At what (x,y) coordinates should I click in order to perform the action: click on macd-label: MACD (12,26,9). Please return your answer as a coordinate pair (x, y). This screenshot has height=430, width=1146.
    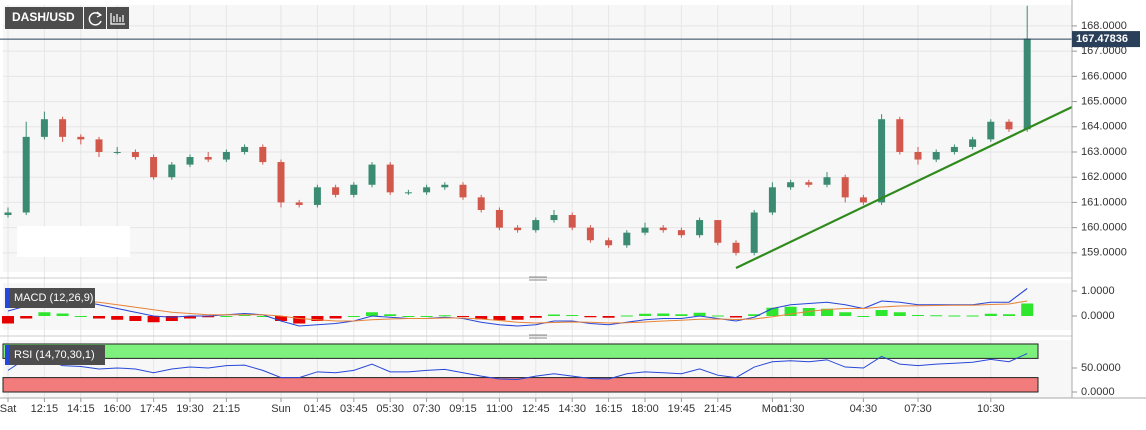
    Looking at the image, I should click on (53, 298).